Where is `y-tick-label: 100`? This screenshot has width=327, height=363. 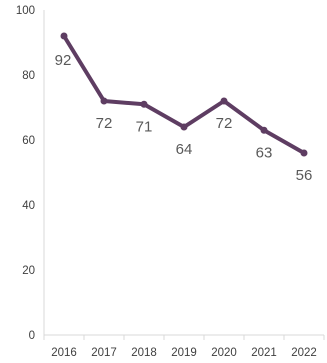 y-tick-label: 100 is located at coordinates (25, 11).